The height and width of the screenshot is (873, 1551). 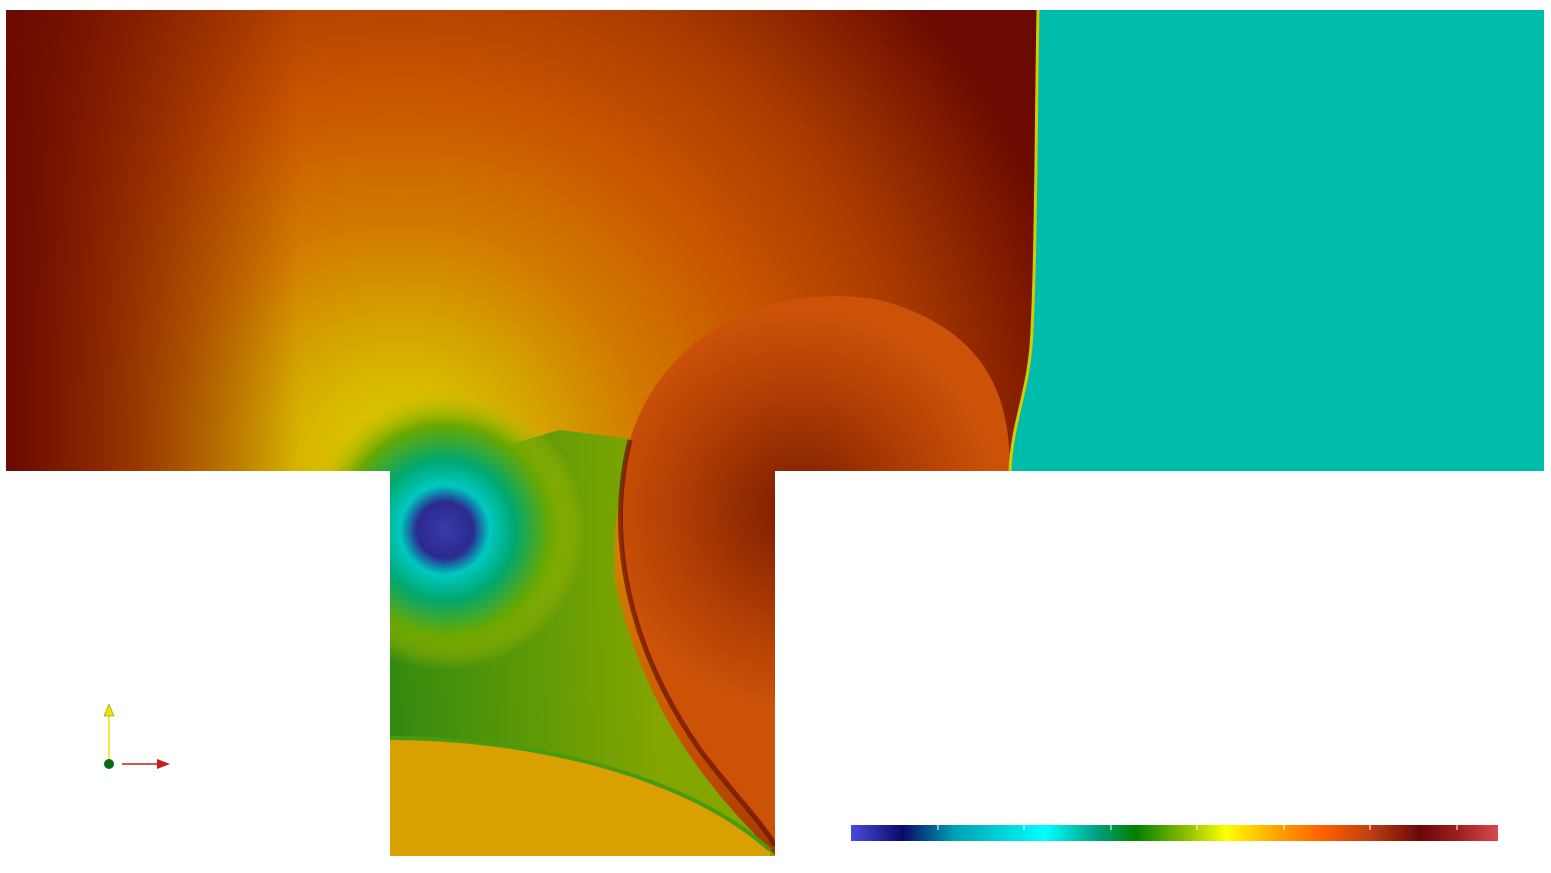 I want to click on color-legend, so click(x=1174, y=833).